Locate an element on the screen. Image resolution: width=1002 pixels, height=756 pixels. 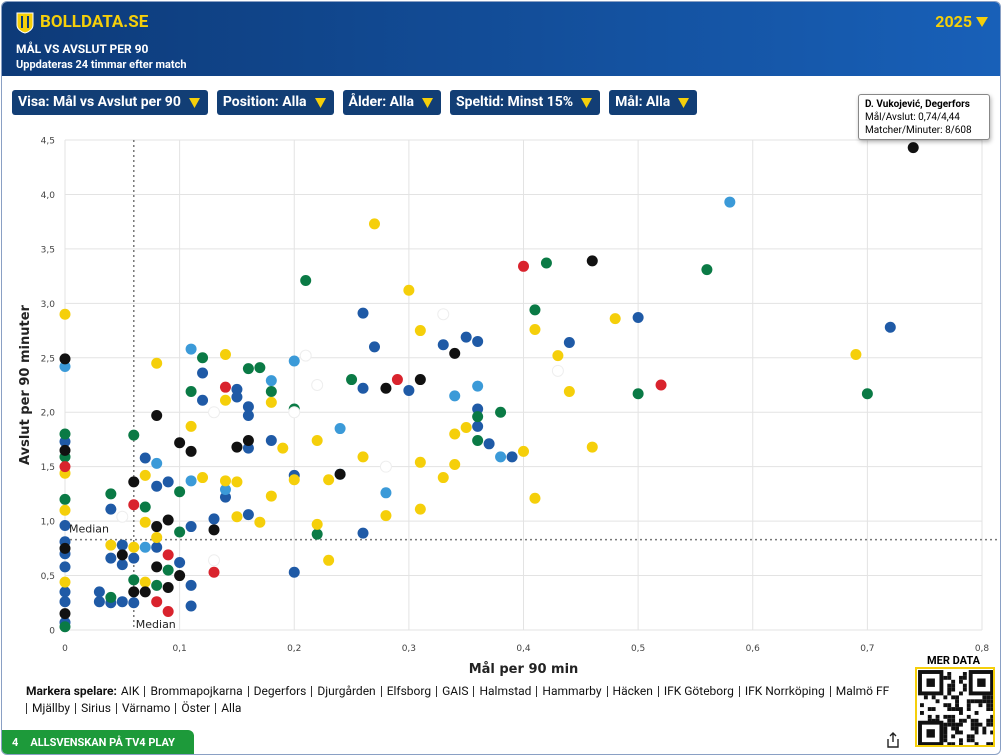
x-tick-label: 0,4 is located at coordinates (523, 649).